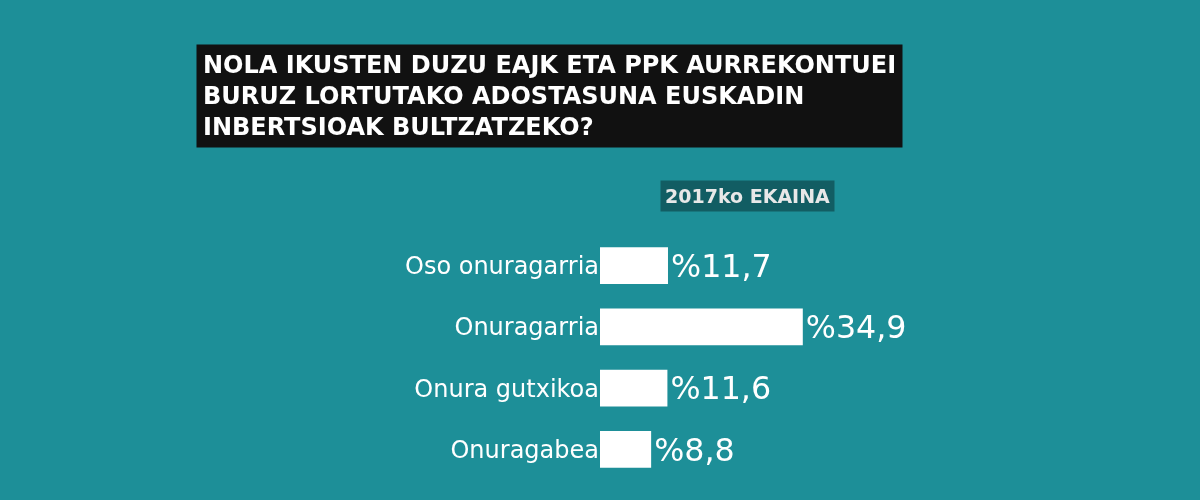 Image resolution: width=1200 pixels, height=500 pixels. What do you see at coordinates (721, 265) in the screenshot?
I see `data-label: %11,7` at bounding box center [721, 265].